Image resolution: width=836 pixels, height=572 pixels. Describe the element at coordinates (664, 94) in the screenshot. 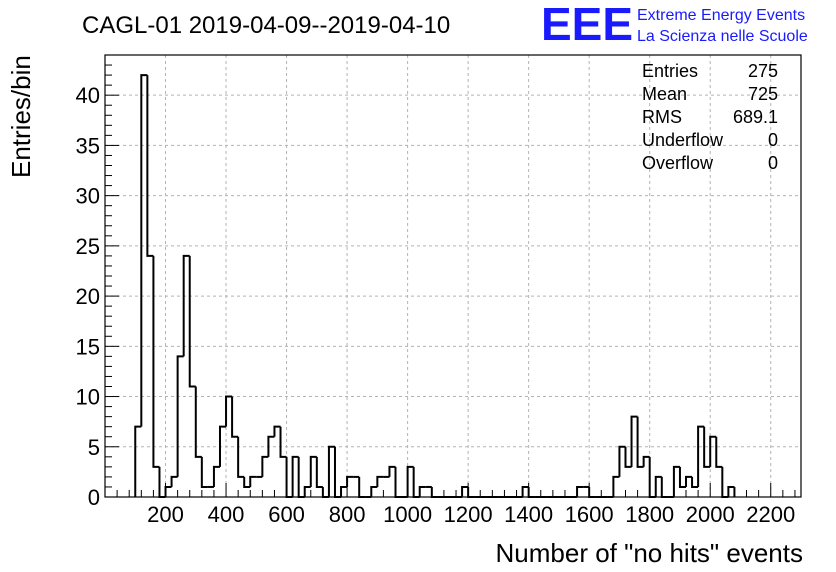

I see `stats-label: Mean` at that location.